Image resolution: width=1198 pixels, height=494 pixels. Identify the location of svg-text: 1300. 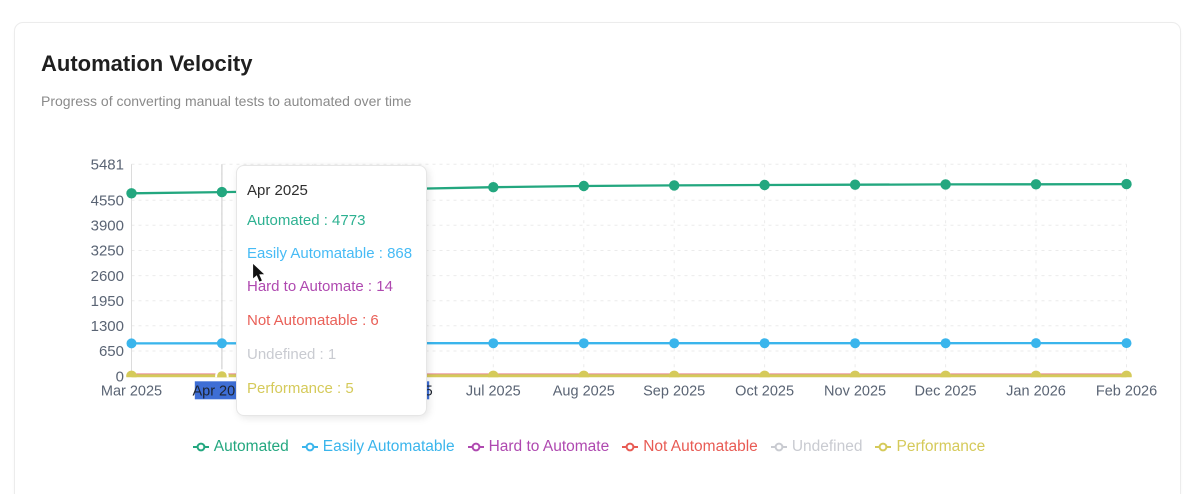
(107, 326).